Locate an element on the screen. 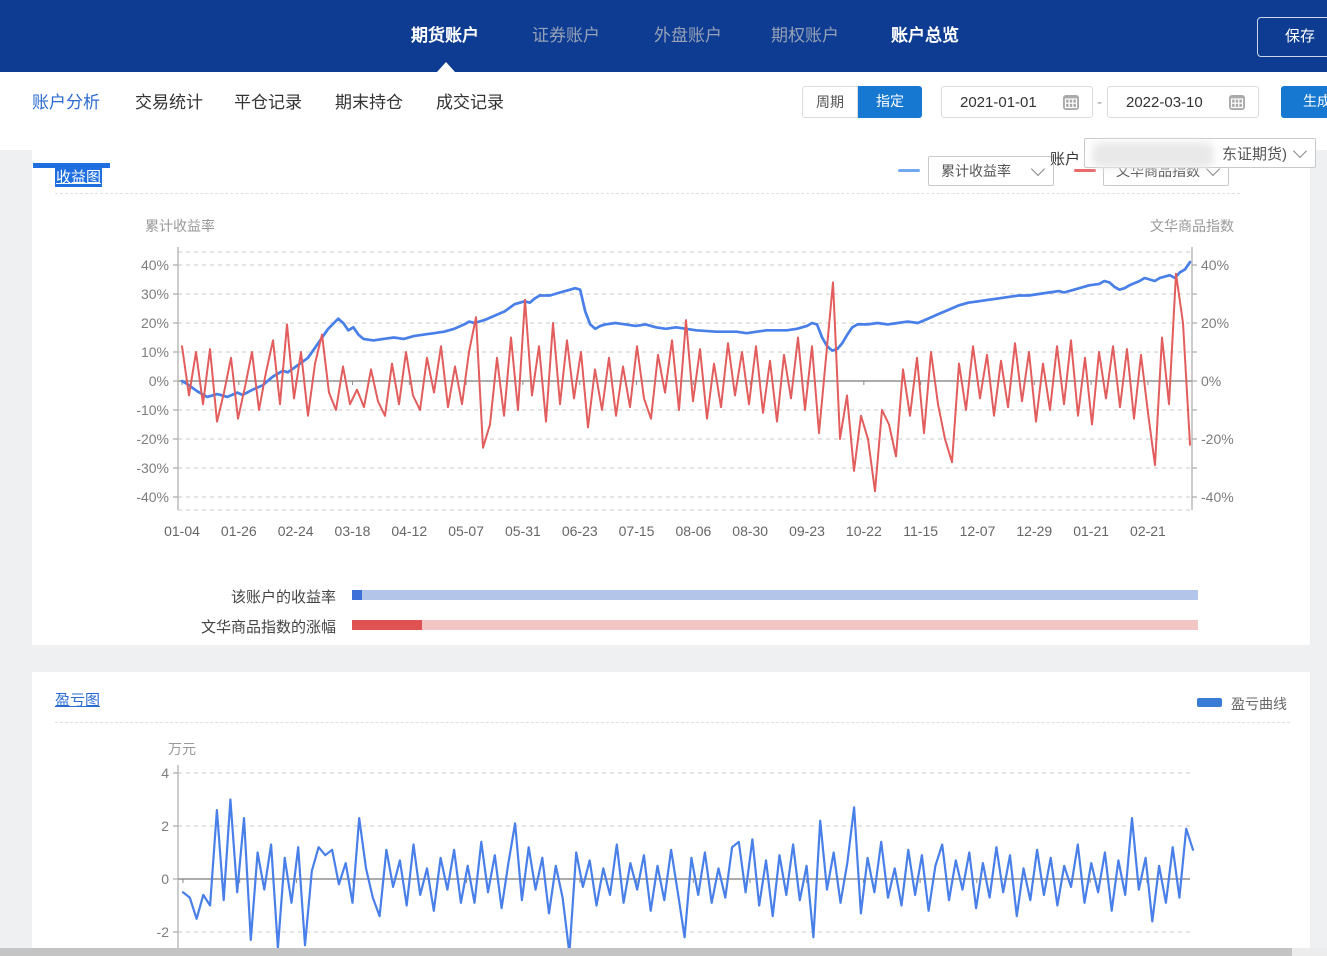 This screenshot has width=1327, height=956. pnl-legend-label: 盈亏曲线 is located at coordinates (1259, 704).